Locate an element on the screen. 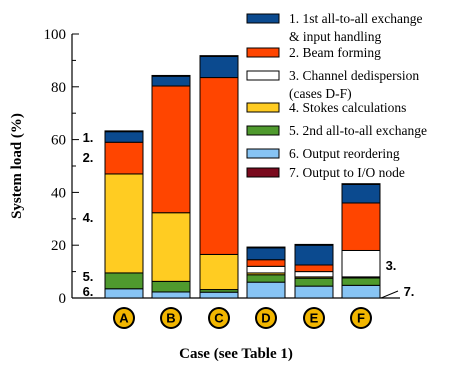 The height and width of the screenshot is (368, 464). segment-annotation: 2. is located at coordinates (88, 157).